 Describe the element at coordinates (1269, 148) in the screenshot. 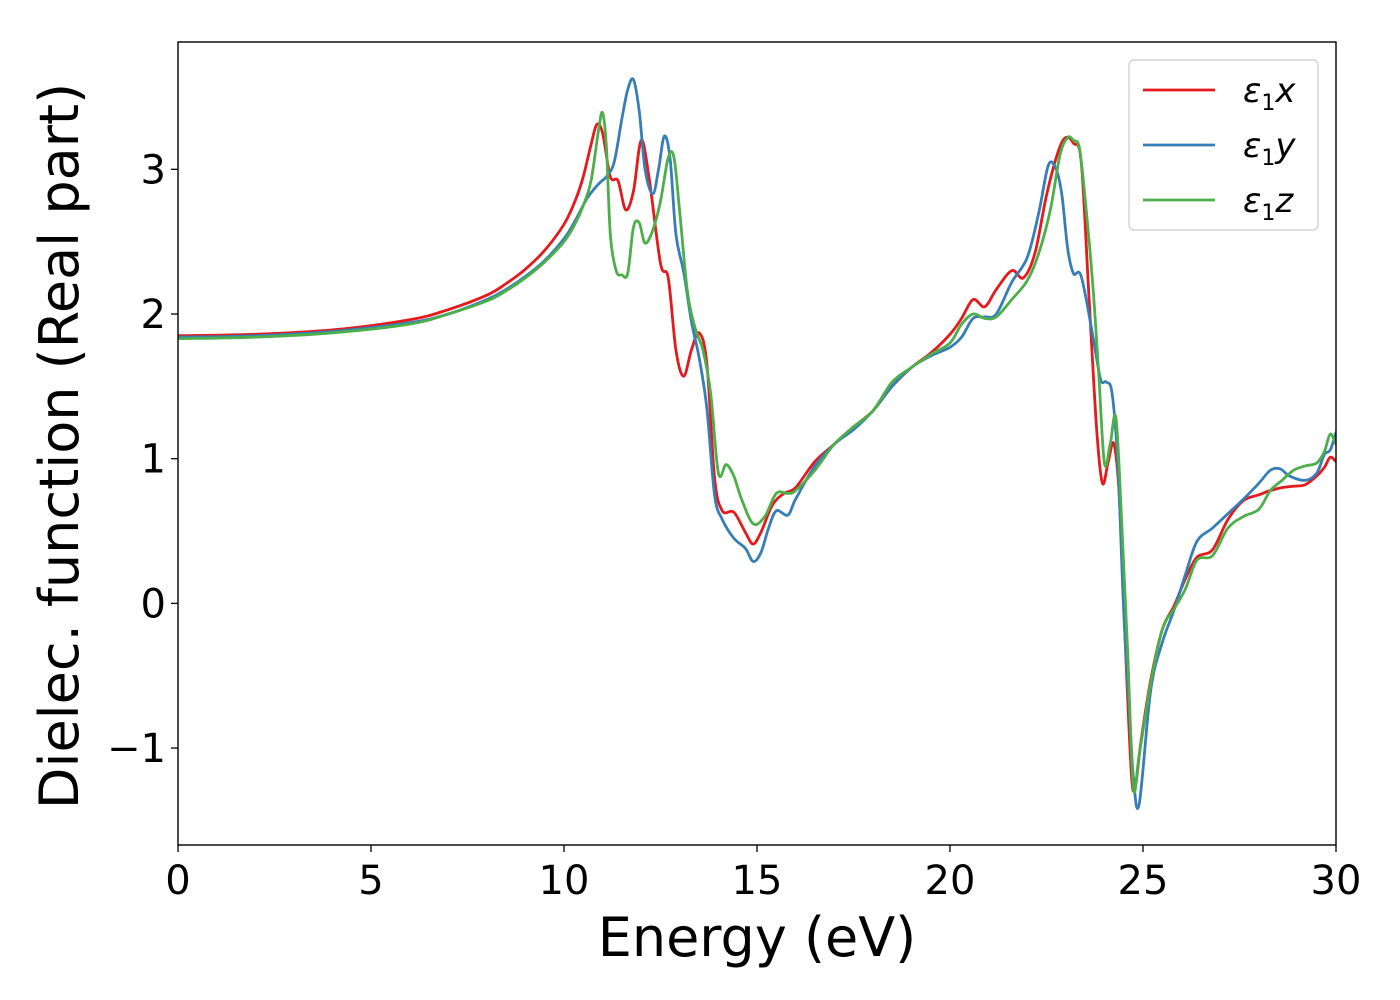

I see `legend-label-y: ε1y` at that location.